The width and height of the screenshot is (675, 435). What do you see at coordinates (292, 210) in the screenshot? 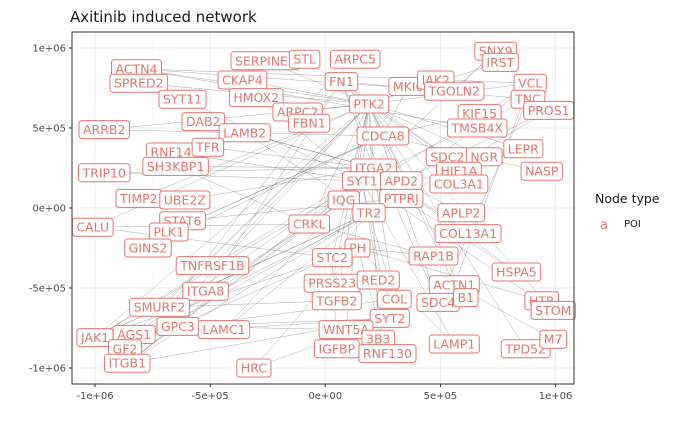
I see `edge-stat6-ptprj` at bounding box center [292, 210].